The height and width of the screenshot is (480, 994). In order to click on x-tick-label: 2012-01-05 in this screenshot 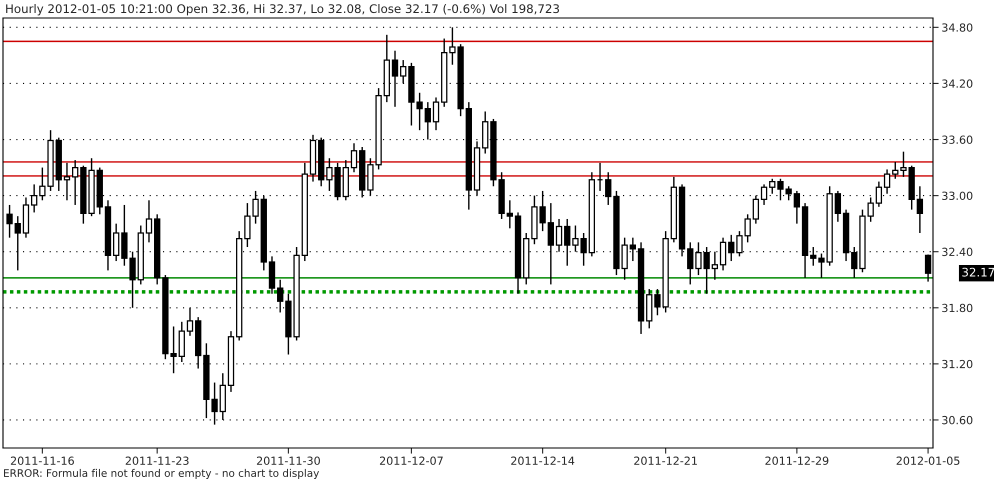, I will do `click(928, 460)`.